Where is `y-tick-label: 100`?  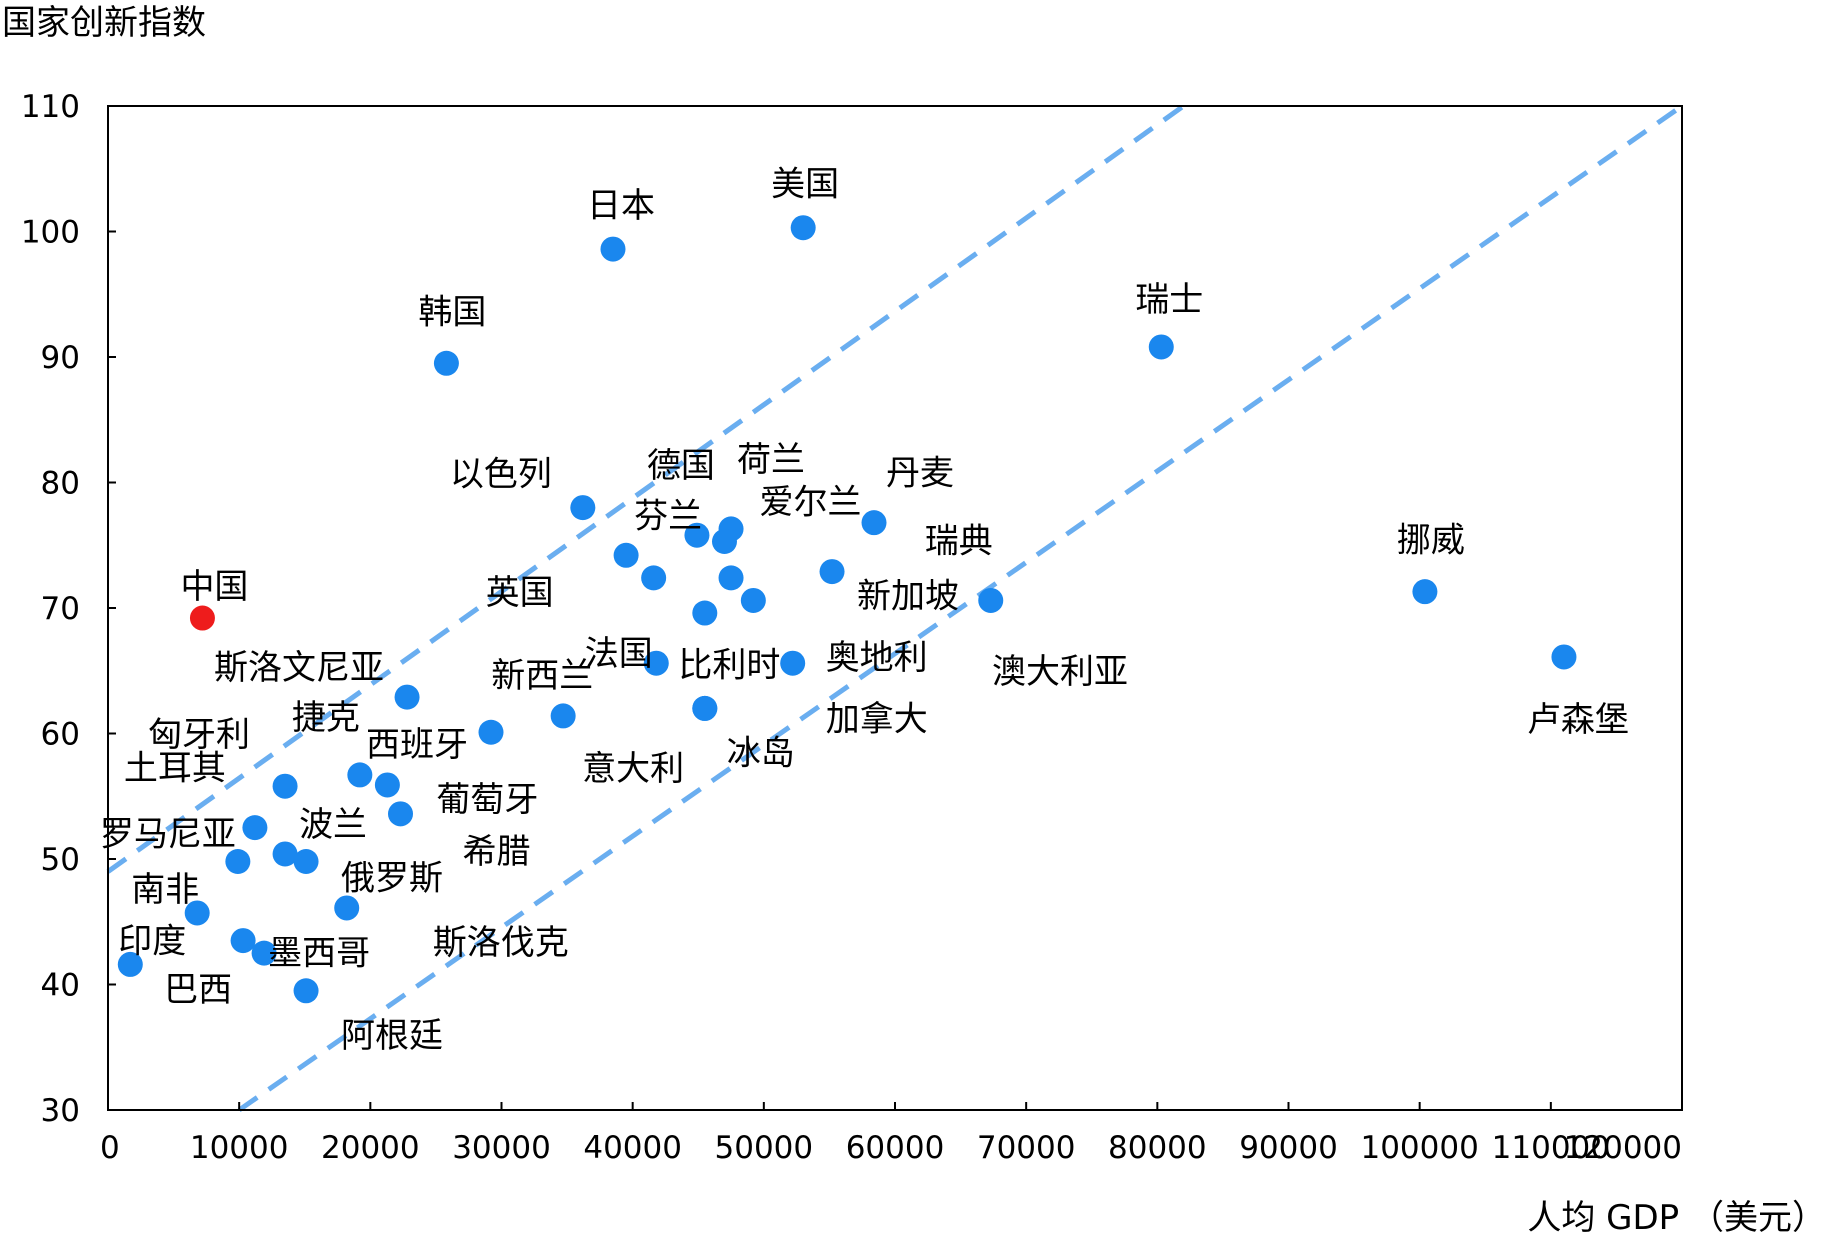 y-tick-label: 100 is located at coordinates (50, 233).